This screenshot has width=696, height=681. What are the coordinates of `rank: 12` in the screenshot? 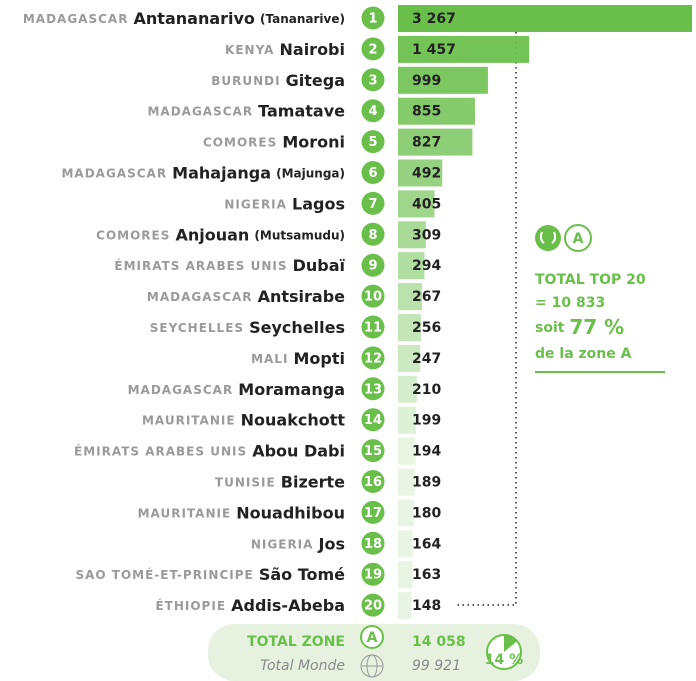 It's located at (373, 358).